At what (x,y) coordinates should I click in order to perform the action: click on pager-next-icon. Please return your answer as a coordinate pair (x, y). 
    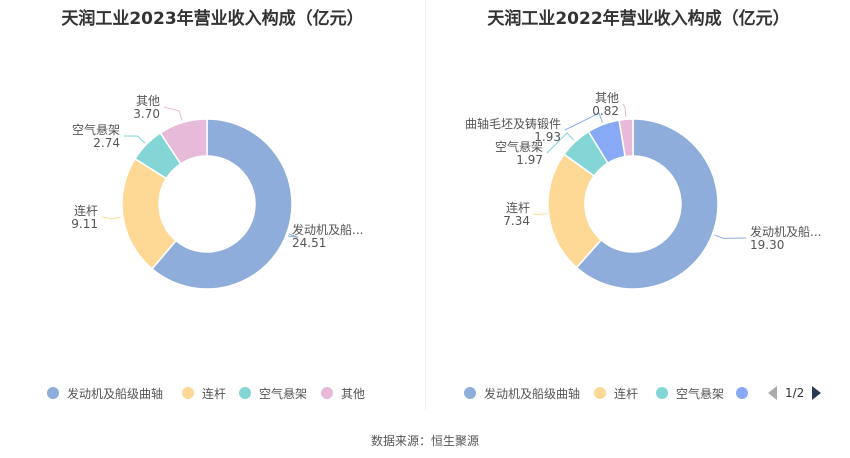
    Looking at the image, I should click on (817, 393).